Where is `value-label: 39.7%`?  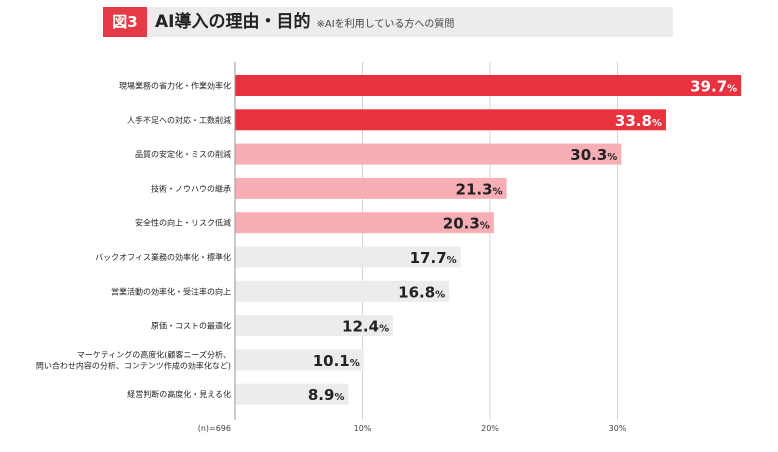 value-label: 39.7% is located at coordinates (713, 87).